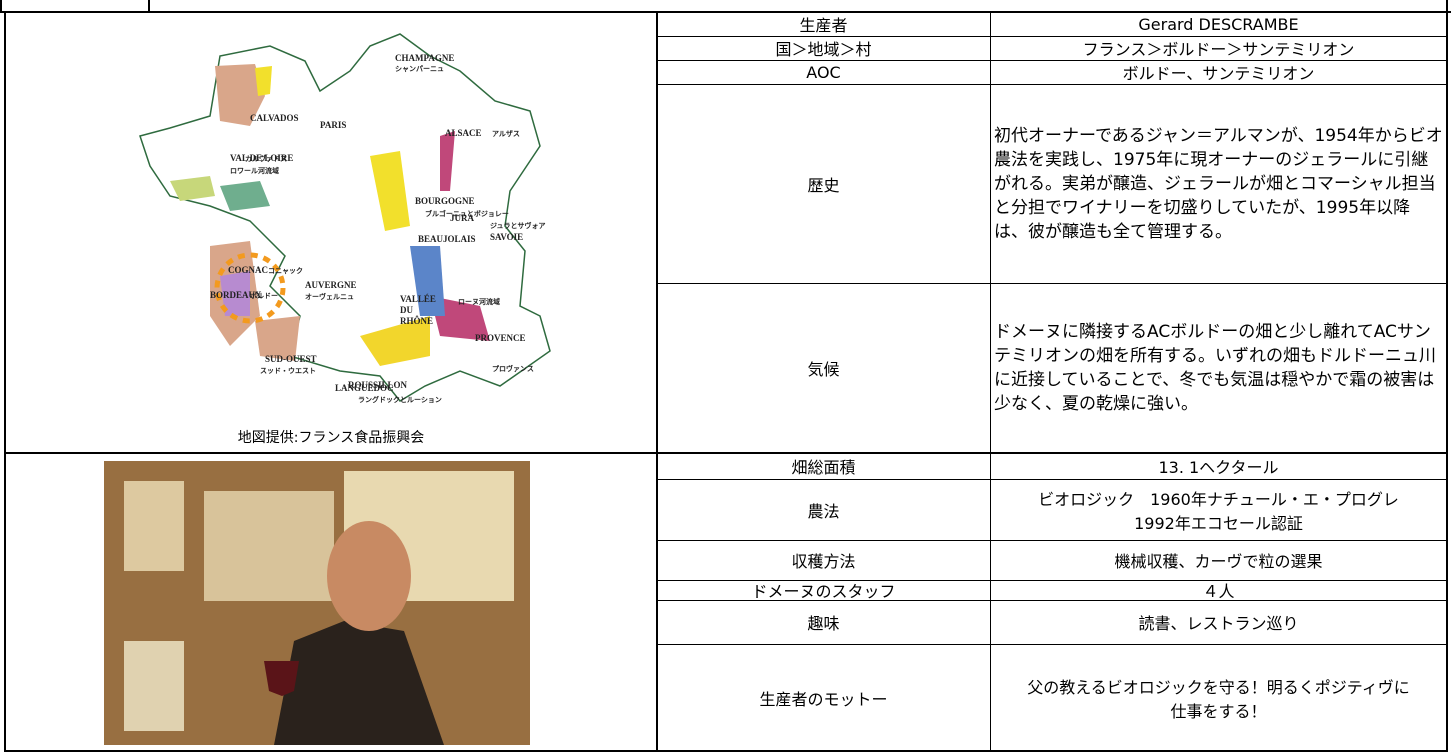  What do you see at coordinates (1218, 623) in the screenshot?
I see `row-value: 読書、レストラン巡り` at bounding box center [1218, 623].